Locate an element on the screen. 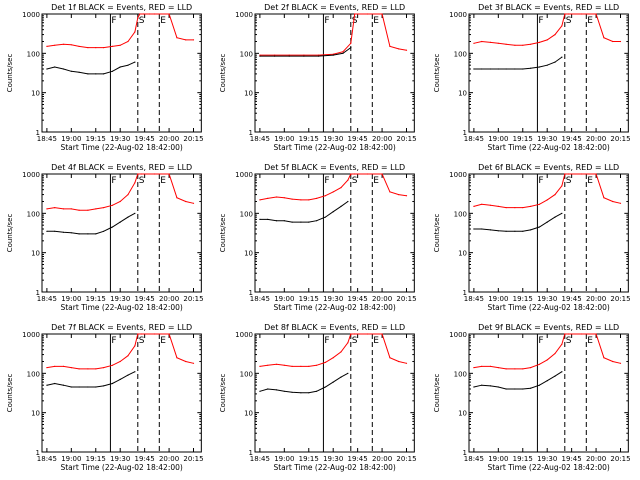 The image size is (640, 480). event-marker-label: F is located at coordinates (540, 21).